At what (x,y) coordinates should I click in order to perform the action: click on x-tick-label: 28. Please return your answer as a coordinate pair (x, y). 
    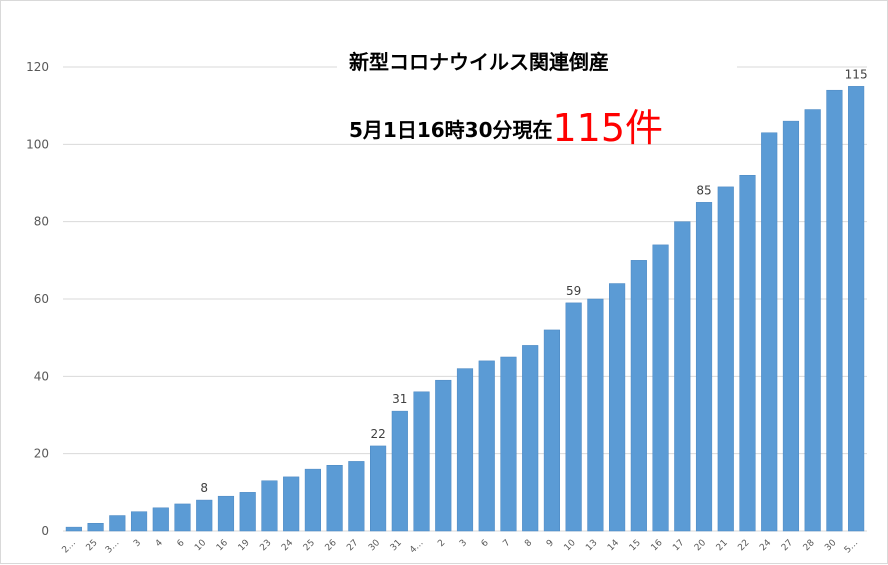
    Looking at the image, I should click on (809, 545).